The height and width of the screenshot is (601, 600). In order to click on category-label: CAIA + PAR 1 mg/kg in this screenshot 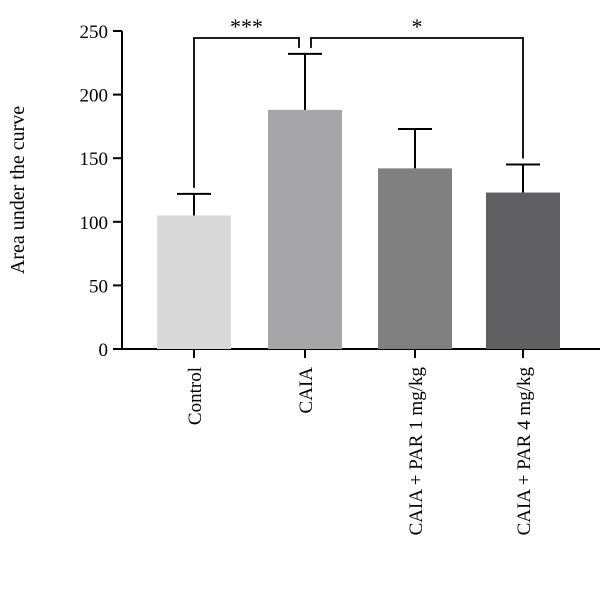, I will do `click(416, 451)`.